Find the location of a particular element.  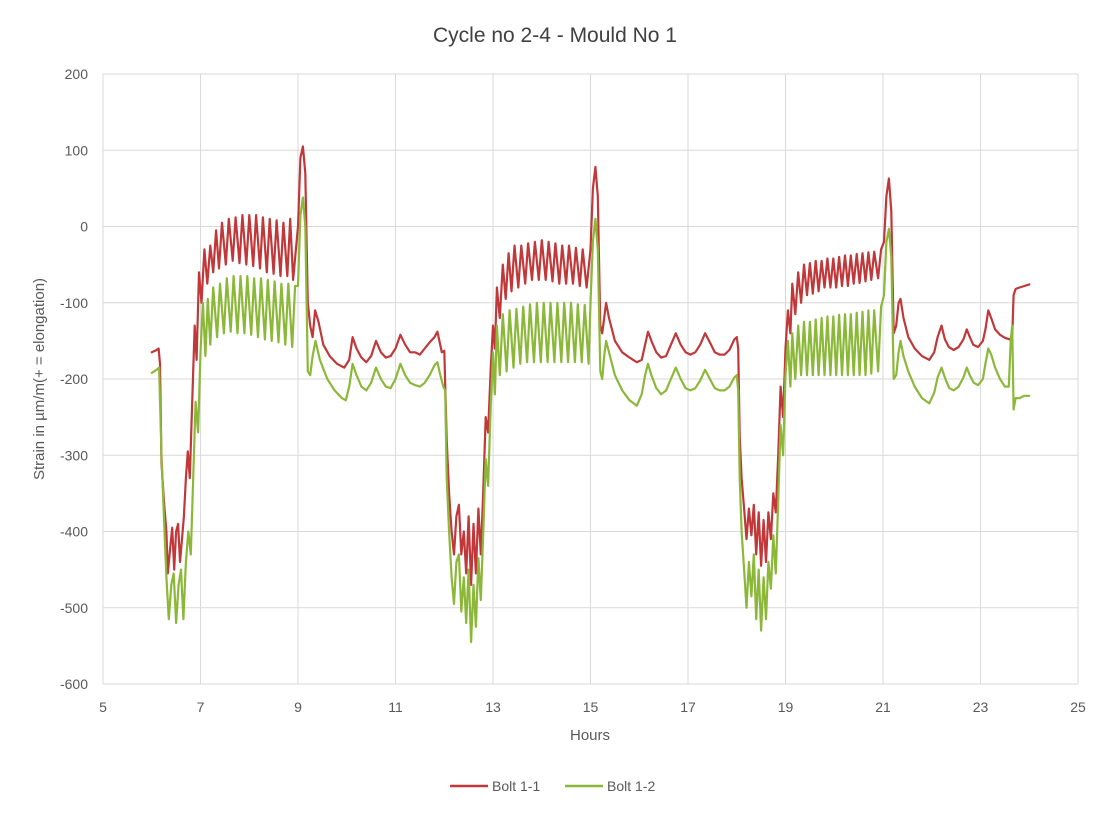

x-tick-label: 19 is located at coordinates (786, 707).